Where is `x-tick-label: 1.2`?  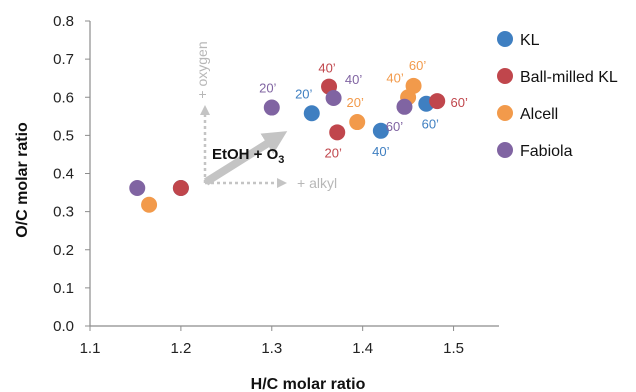 x-tick-label: 1.2 is located at coordinates (180, 348).